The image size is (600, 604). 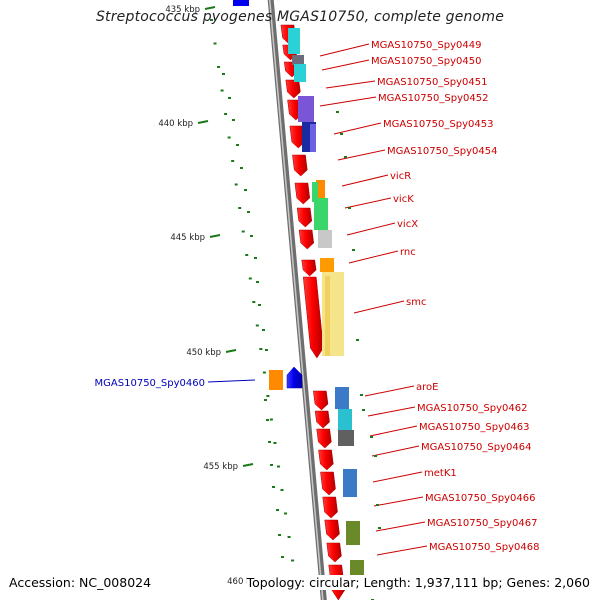 I want to click on gene-label: vicX, so click(x=407, y=224).